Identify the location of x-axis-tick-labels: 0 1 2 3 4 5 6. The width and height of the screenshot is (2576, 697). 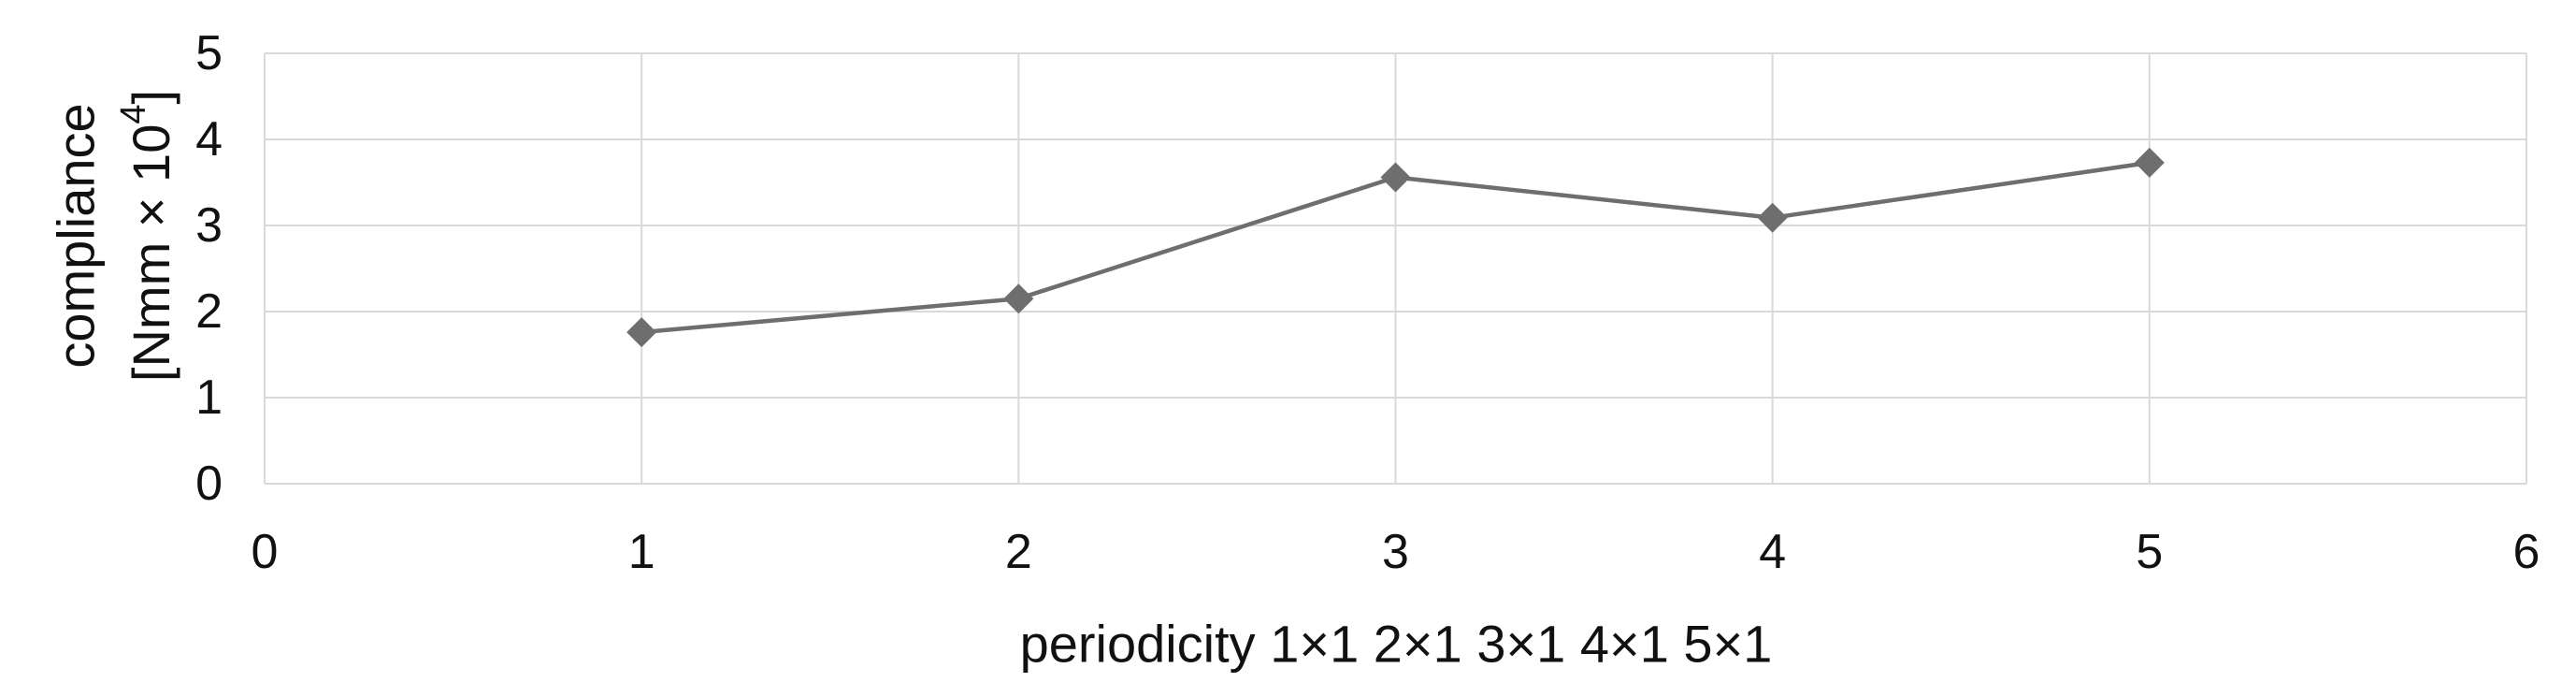
(1396, 552).